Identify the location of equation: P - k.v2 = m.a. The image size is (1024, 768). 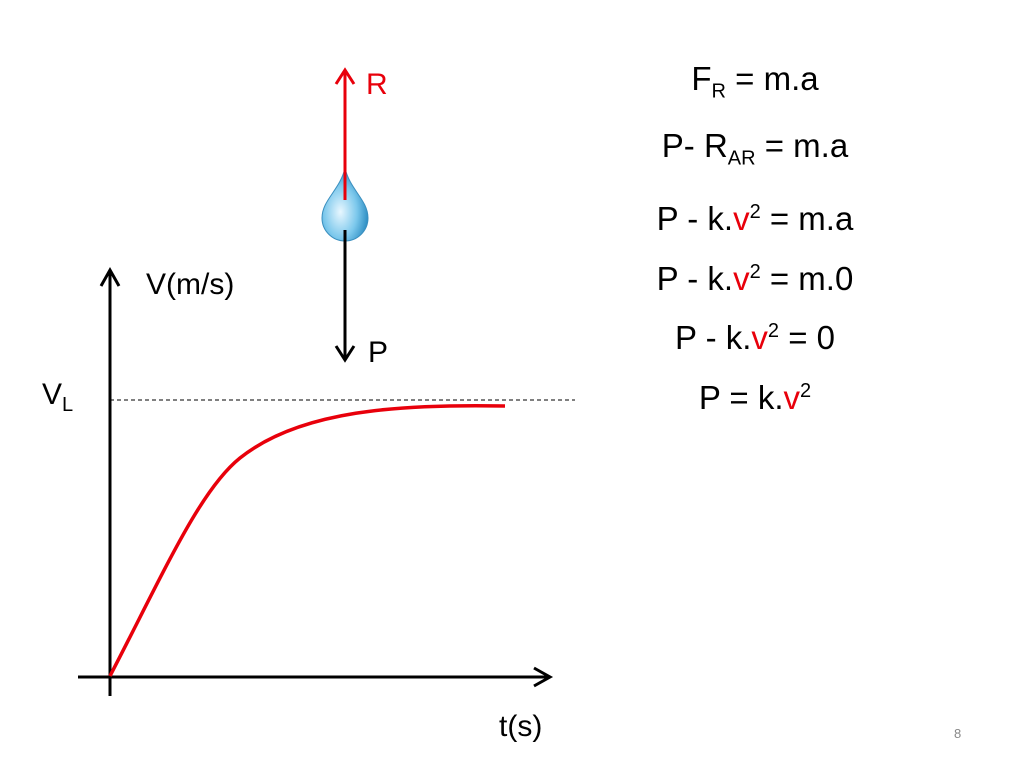
(755, 216).